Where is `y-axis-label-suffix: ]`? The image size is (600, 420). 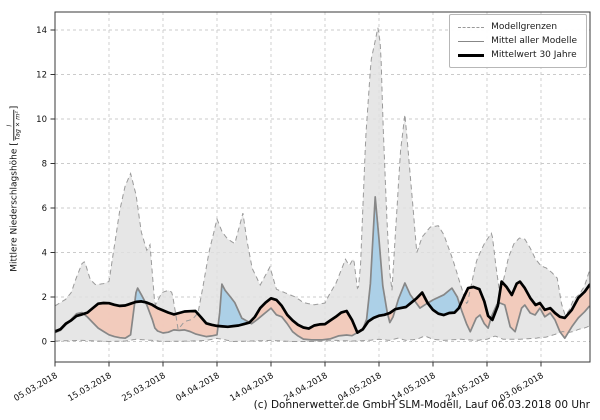
y-axis-label-suffix: ] is located at coordinates (14, 107).